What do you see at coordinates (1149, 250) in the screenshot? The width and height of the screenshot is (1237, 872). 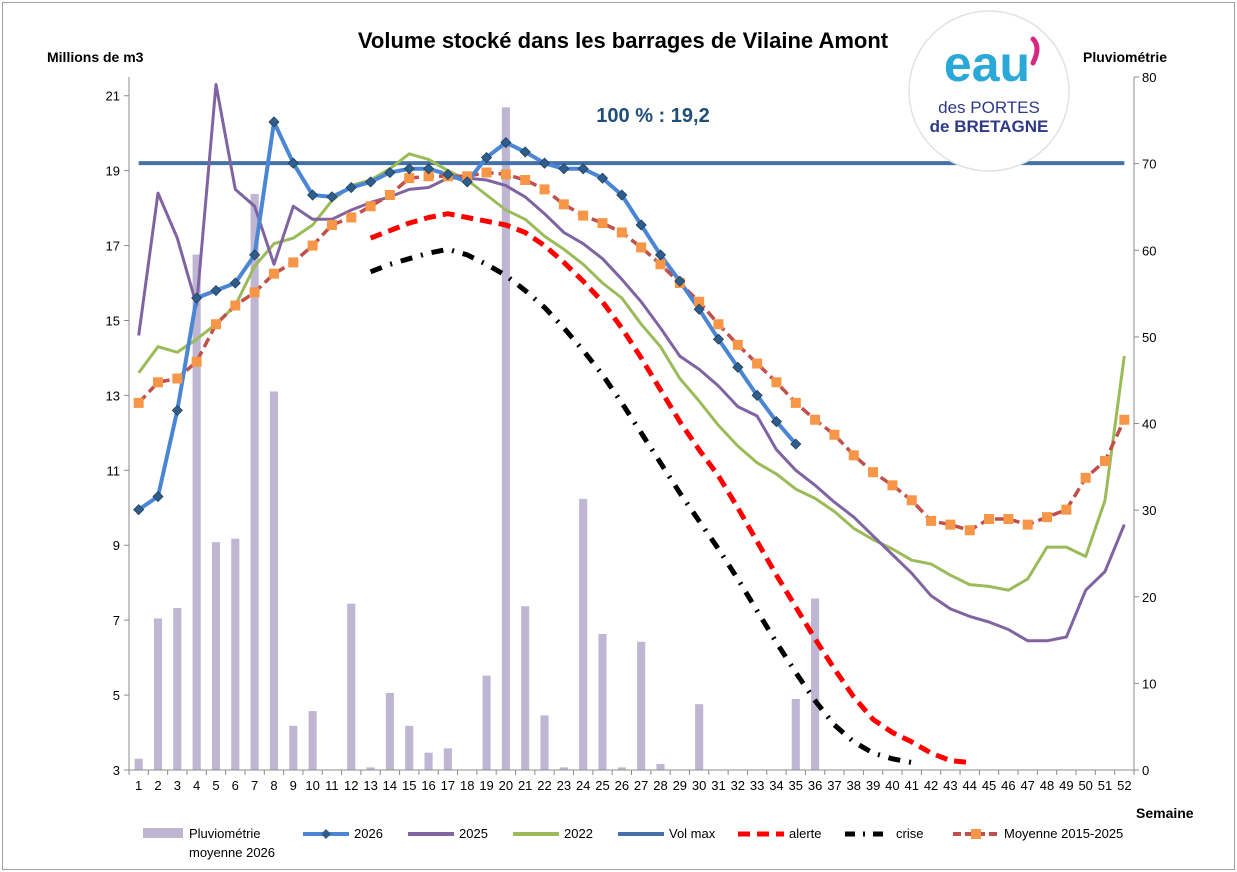 I see `y2-tick-label: 60` at bounding box center [1149, 250].